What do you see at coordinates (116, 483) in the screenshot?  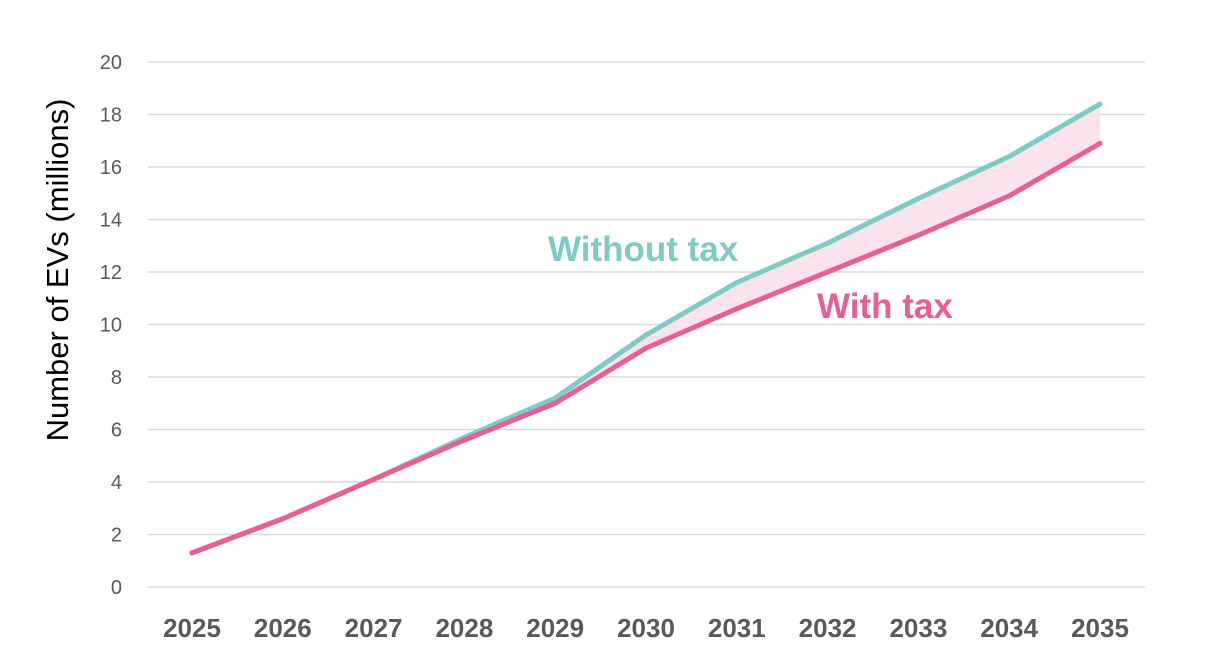 I see `y-tick-label: 4` at bounding box center [116, 483].